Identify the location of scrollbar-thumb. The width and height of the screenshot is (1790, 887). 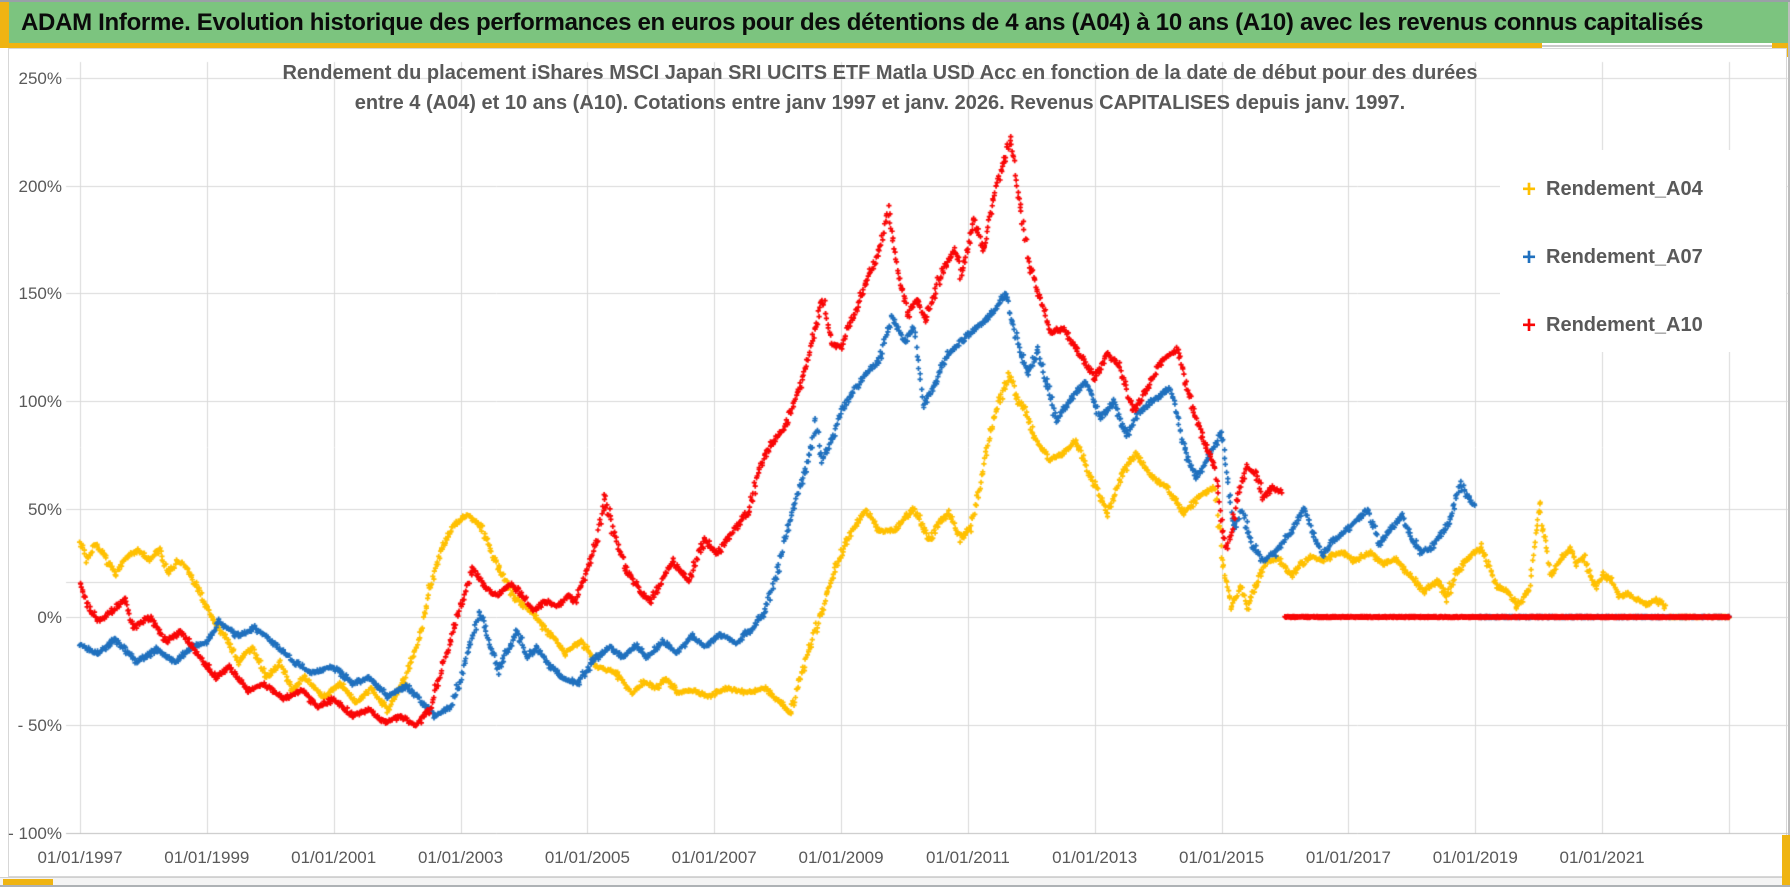
(28, 882).